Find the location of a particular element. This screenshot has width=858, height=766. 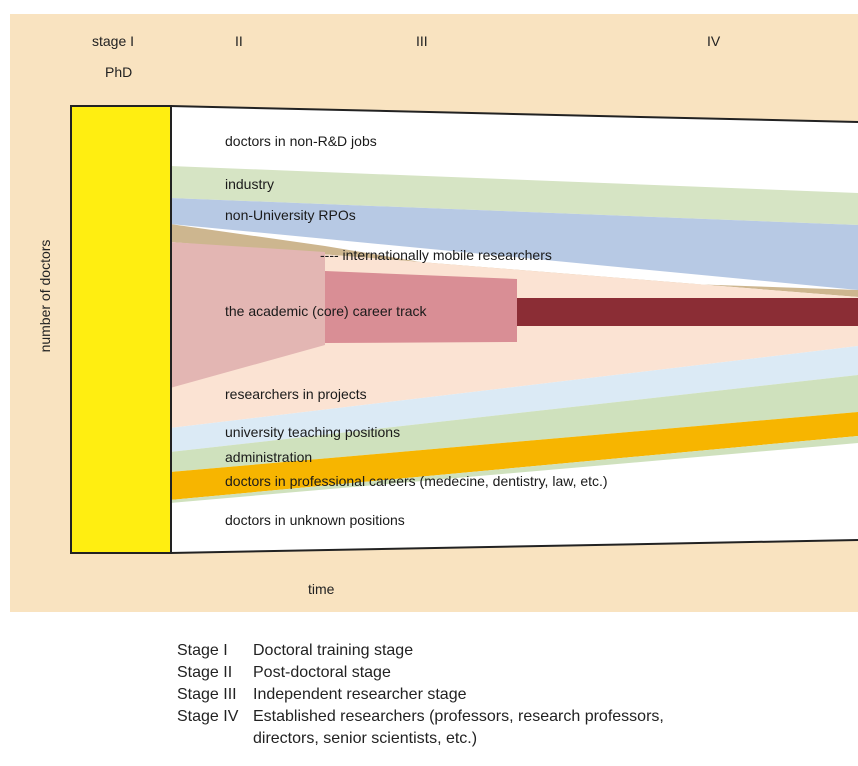

legend-row: Stage I Doctoral training stage is located at coordinates (425, 651).